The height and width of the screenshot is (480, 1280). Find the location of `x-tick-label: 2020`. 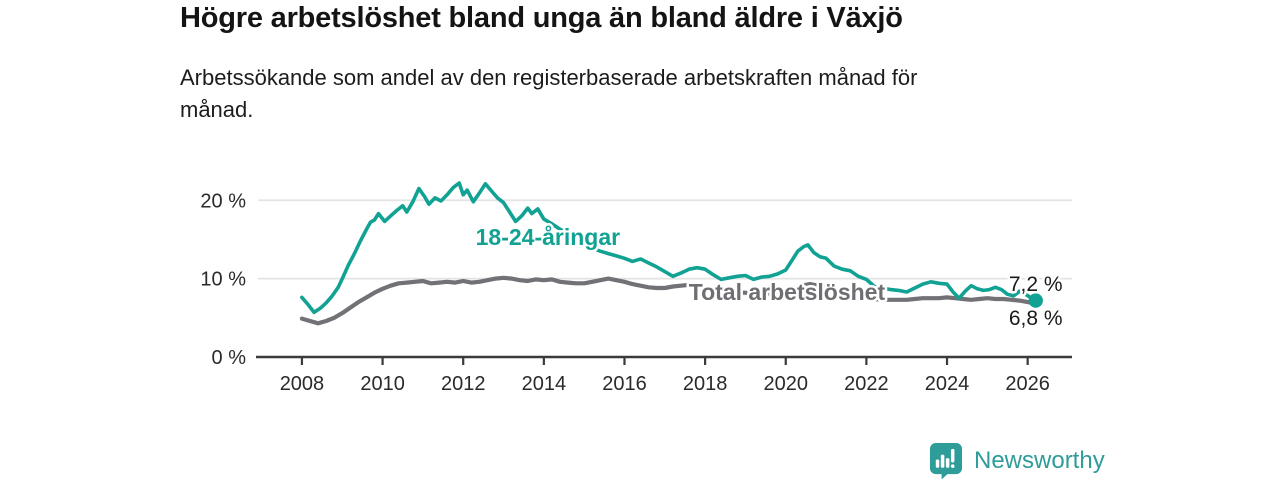

x-tick-label: 2020 is located at coordinates (785, 384).